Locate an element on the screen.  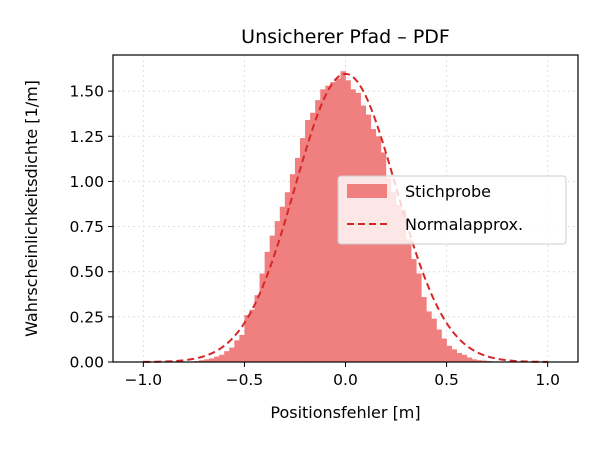
x-tick-label: 1.0 is located at coordinates (547, 380).